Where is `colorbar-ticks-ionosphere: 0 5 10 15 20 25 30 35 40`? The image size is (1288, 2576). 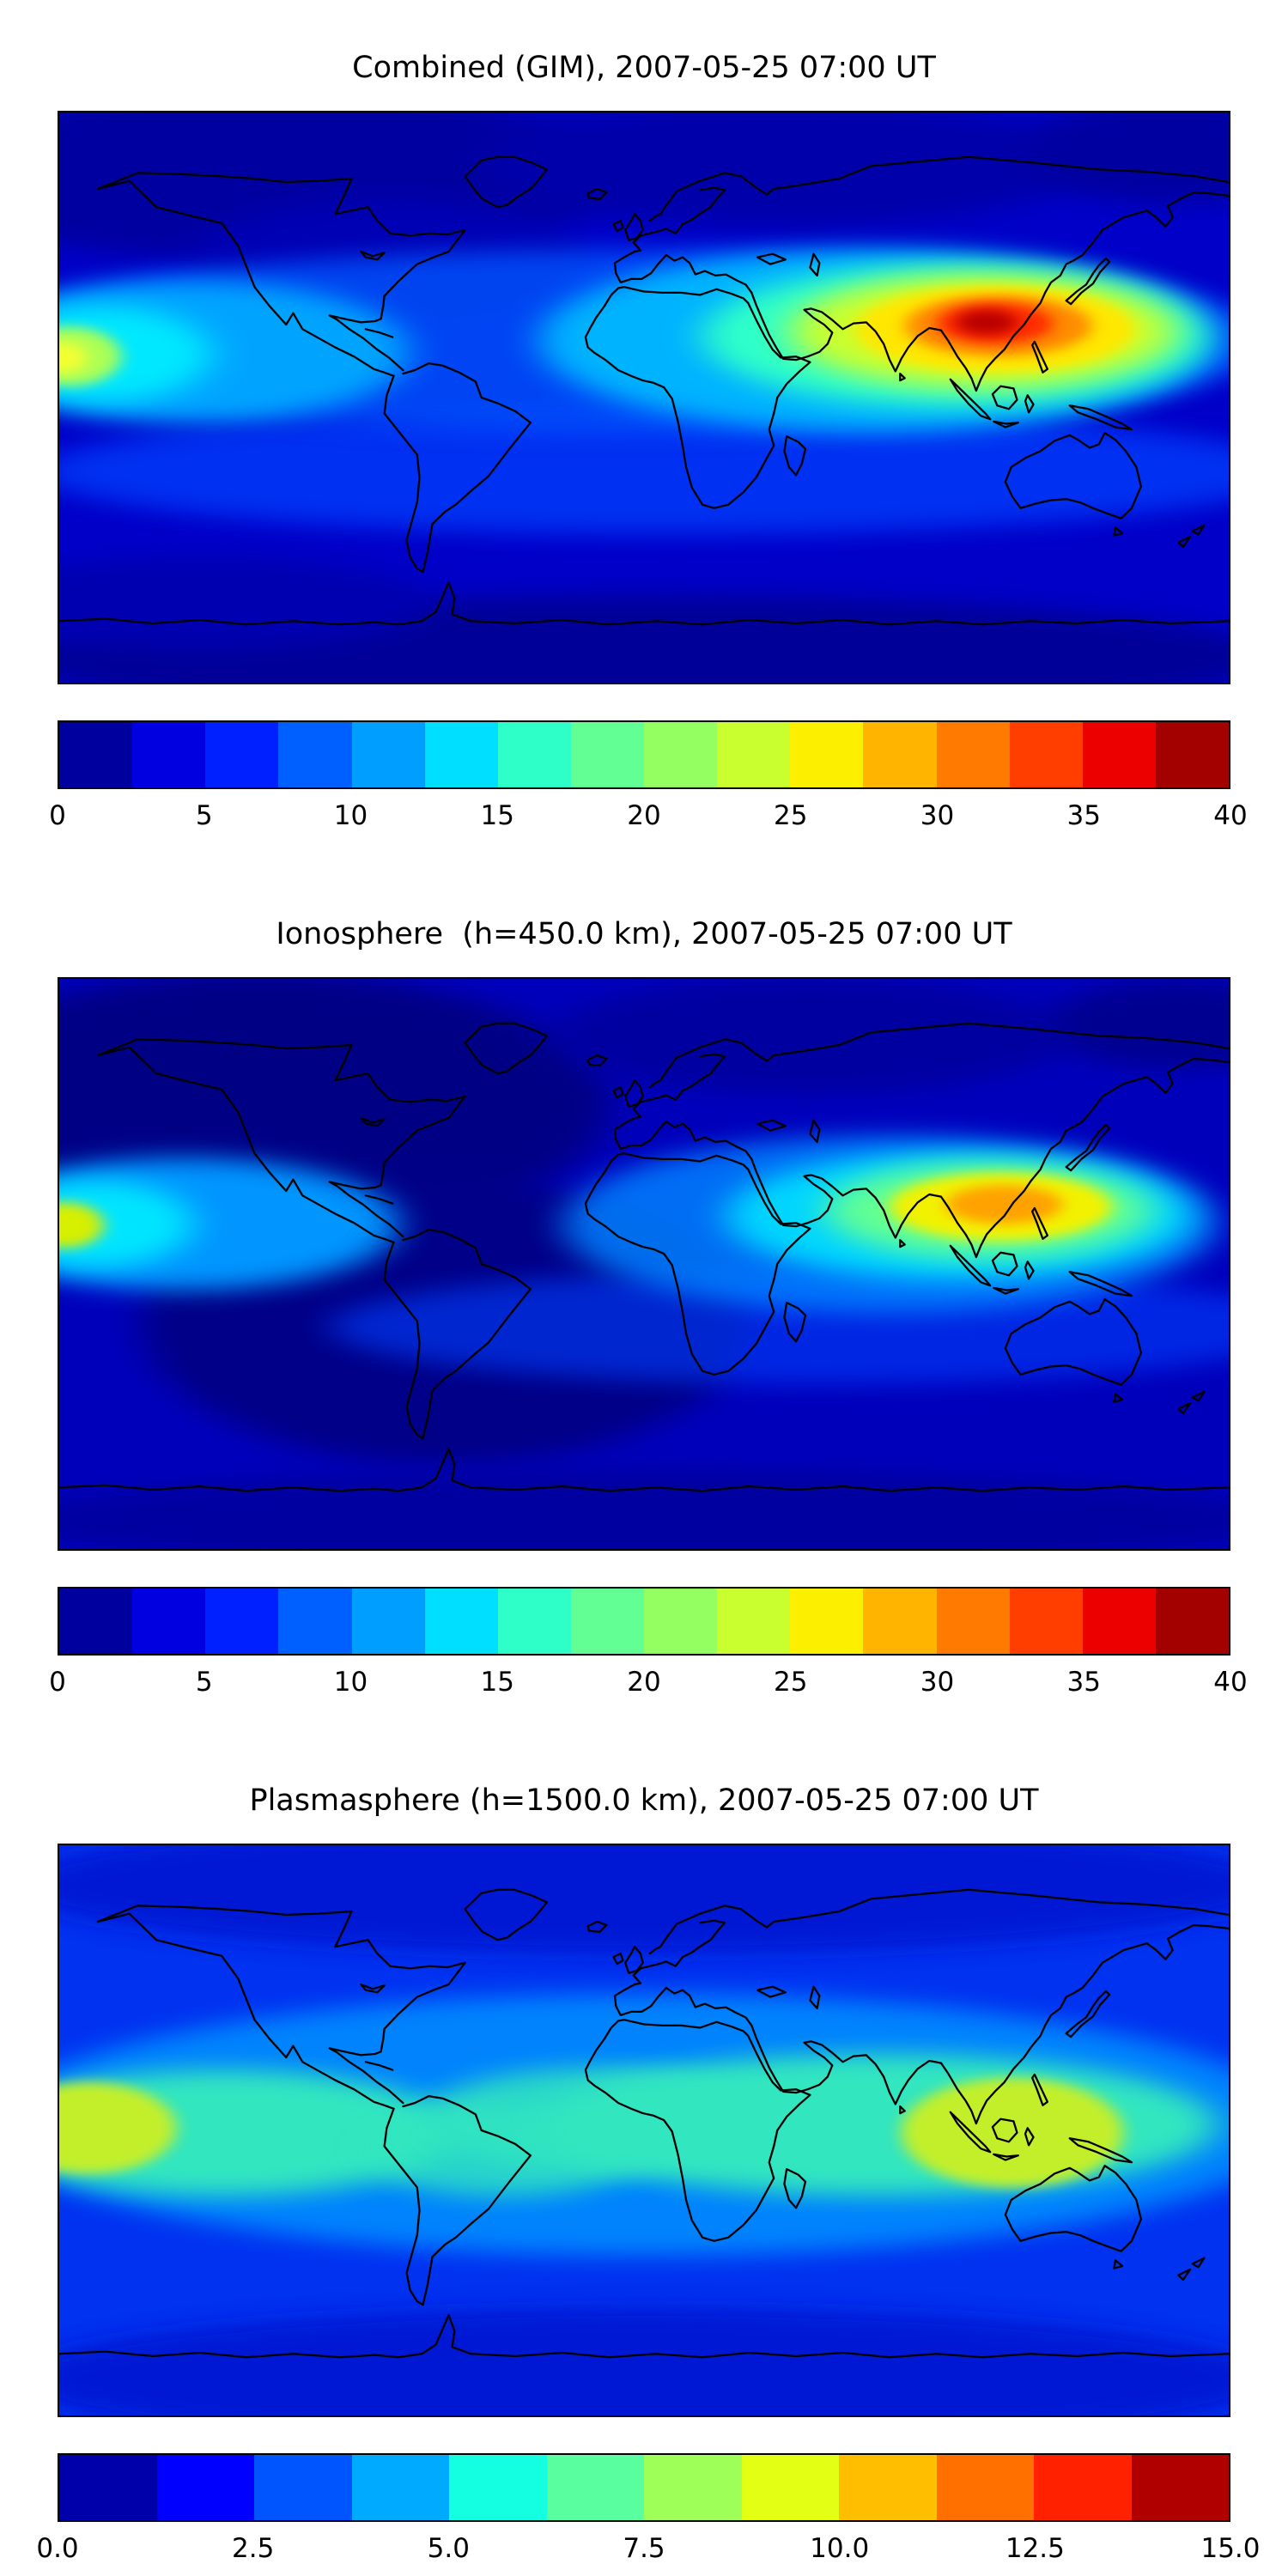 colorbar-ticks-ionosphere: 0 5 10 15 20 25 30 35 40 is located at coordinates (649, 1683).